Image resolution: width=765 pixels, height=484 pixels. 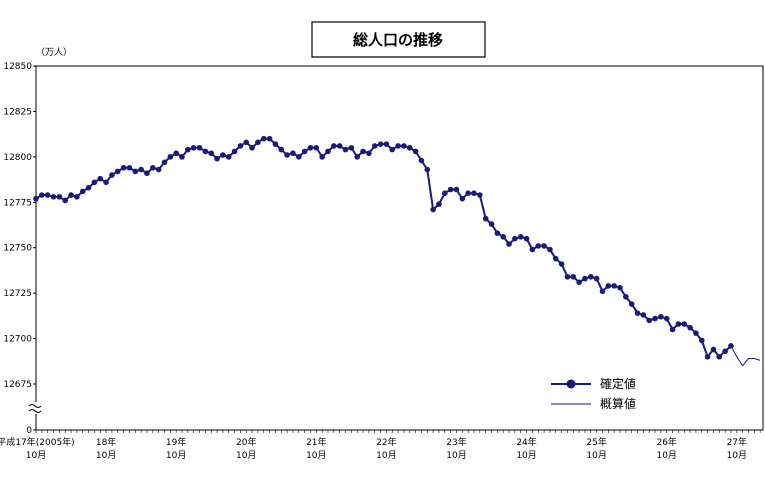 What do you see at coordinates (618, 403) in the screenshot?
I see `legend-label-estimate: 概算値` at bounding box center [618, 403].